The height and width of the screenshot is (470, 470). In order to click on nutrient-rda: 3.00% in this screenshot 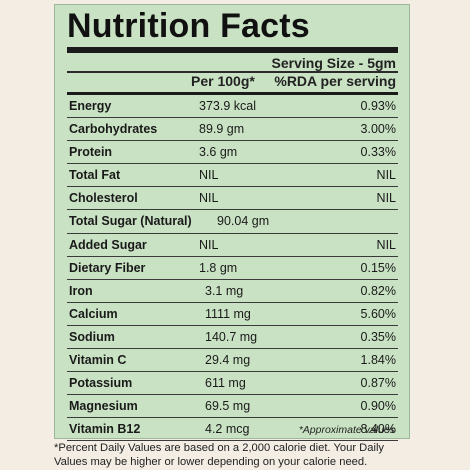, I will do `click(378, 129)`.